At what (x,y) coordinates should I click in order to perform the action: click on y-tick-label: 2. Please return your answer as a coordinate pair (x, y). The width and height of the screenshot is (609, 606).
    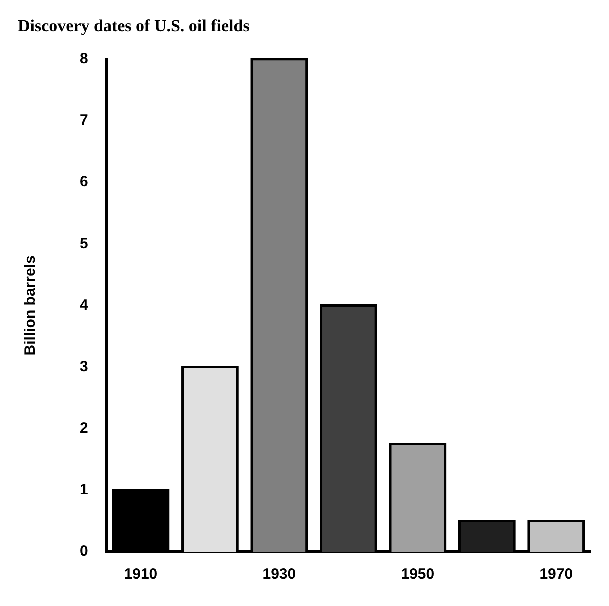
    Looking at the image, I should click on (84, 428).